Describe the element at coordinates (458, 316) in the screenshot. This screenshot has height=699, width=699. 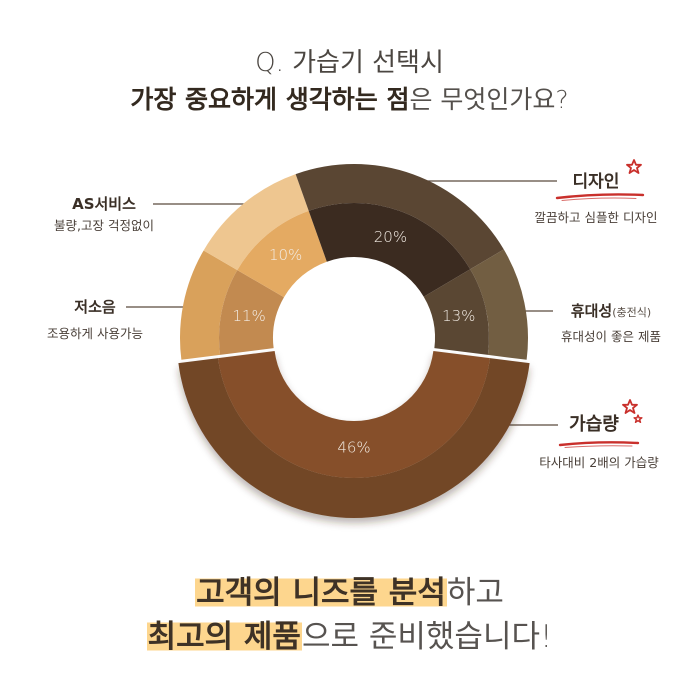
I see `donut-percent-label: 13%` at that location.